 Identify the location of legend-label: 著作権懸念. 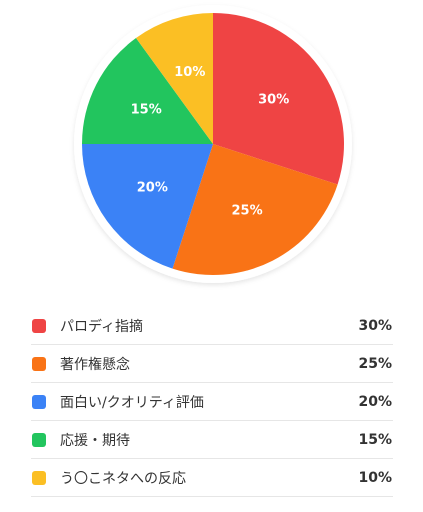
(95, 364).